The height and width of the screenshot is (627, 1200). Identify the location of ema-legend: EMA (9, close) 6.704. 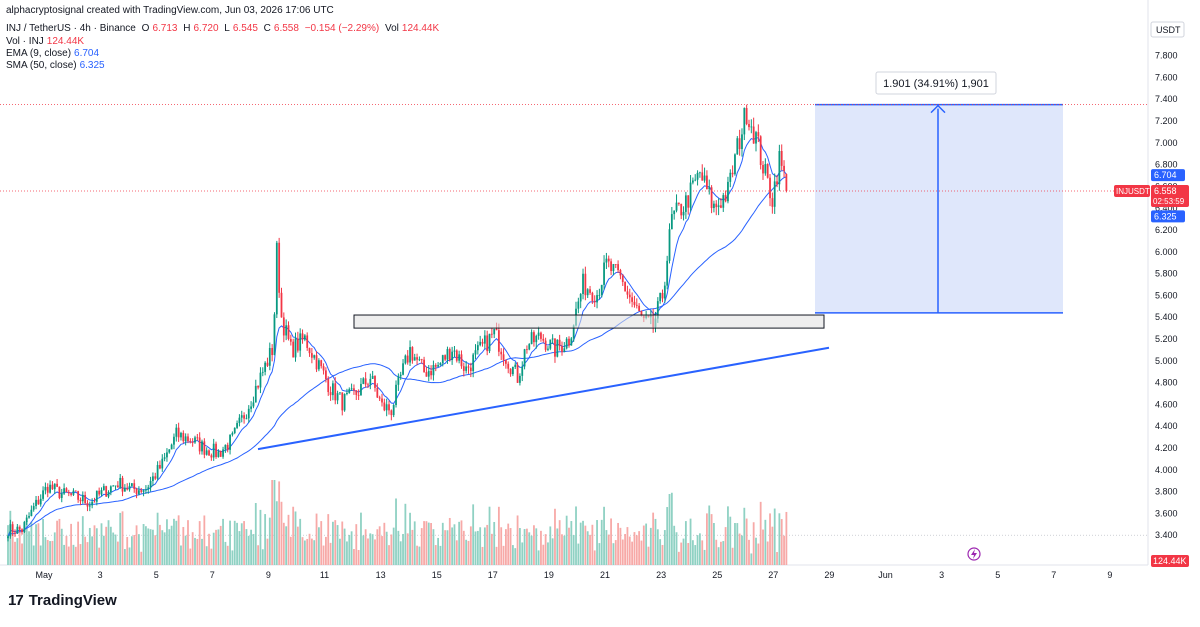
(53, 53).